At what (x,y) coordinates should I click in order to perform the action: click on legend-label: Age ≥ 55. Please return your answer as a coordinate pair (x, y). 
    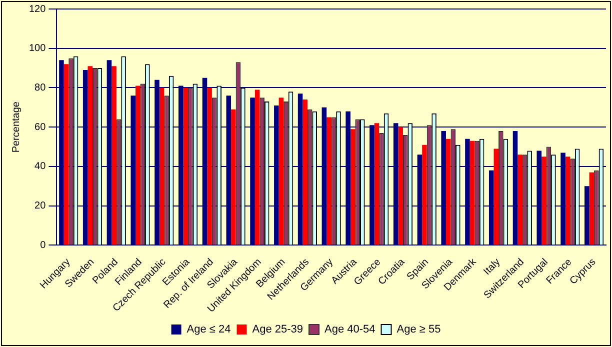
    Looking at the image, I should click on (418, 330).